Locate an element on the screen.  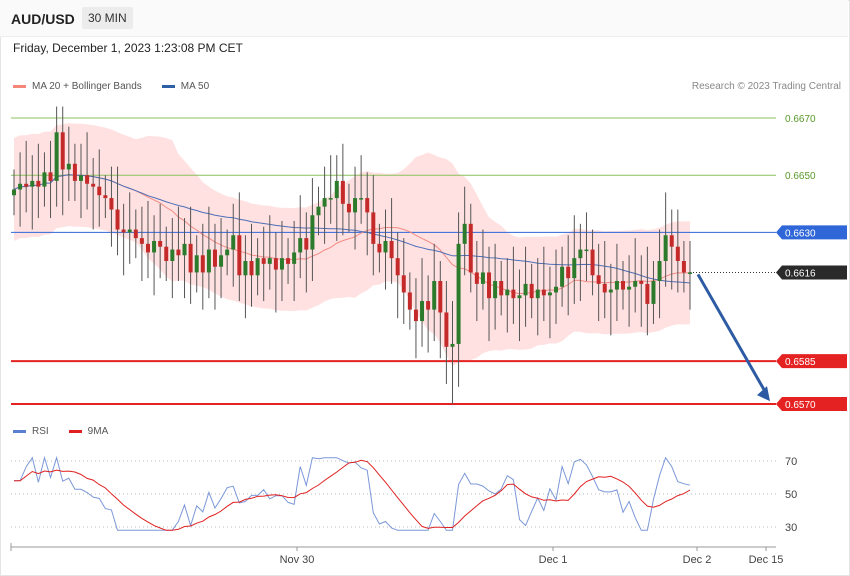
rsi-tick-50: 50 is located at coordinates (791, 495).